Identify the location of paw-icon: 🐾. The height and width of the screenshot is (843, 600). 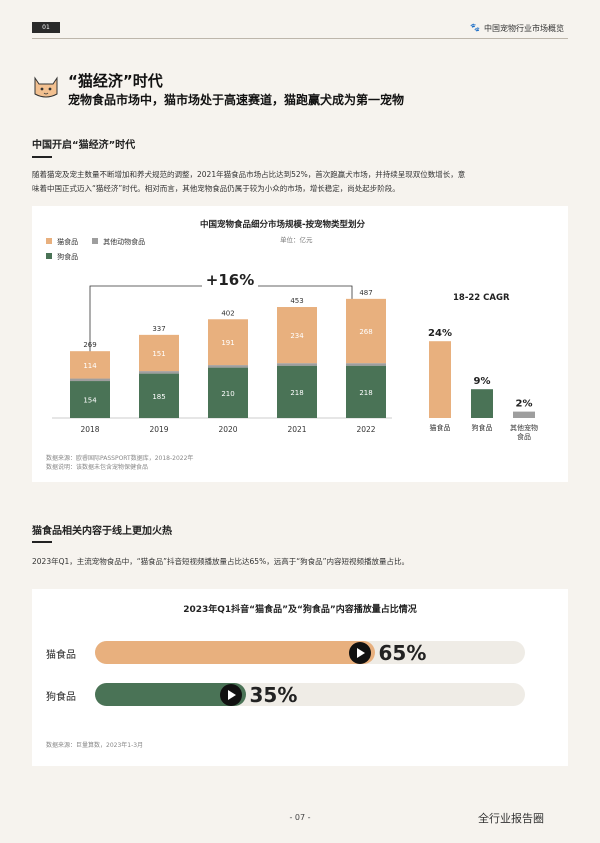
(475, 27).